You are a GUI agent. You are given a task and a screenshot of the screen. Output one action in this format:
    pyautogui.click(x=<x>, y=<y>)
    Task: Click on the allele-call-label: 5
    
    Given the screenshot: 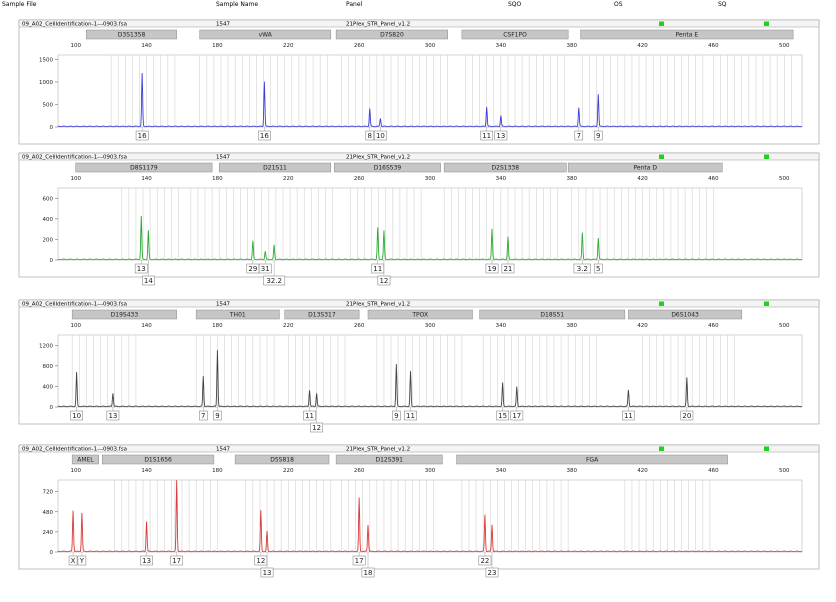 What is the action you would take?
    pyautogui.click(x=598, y=269)
    